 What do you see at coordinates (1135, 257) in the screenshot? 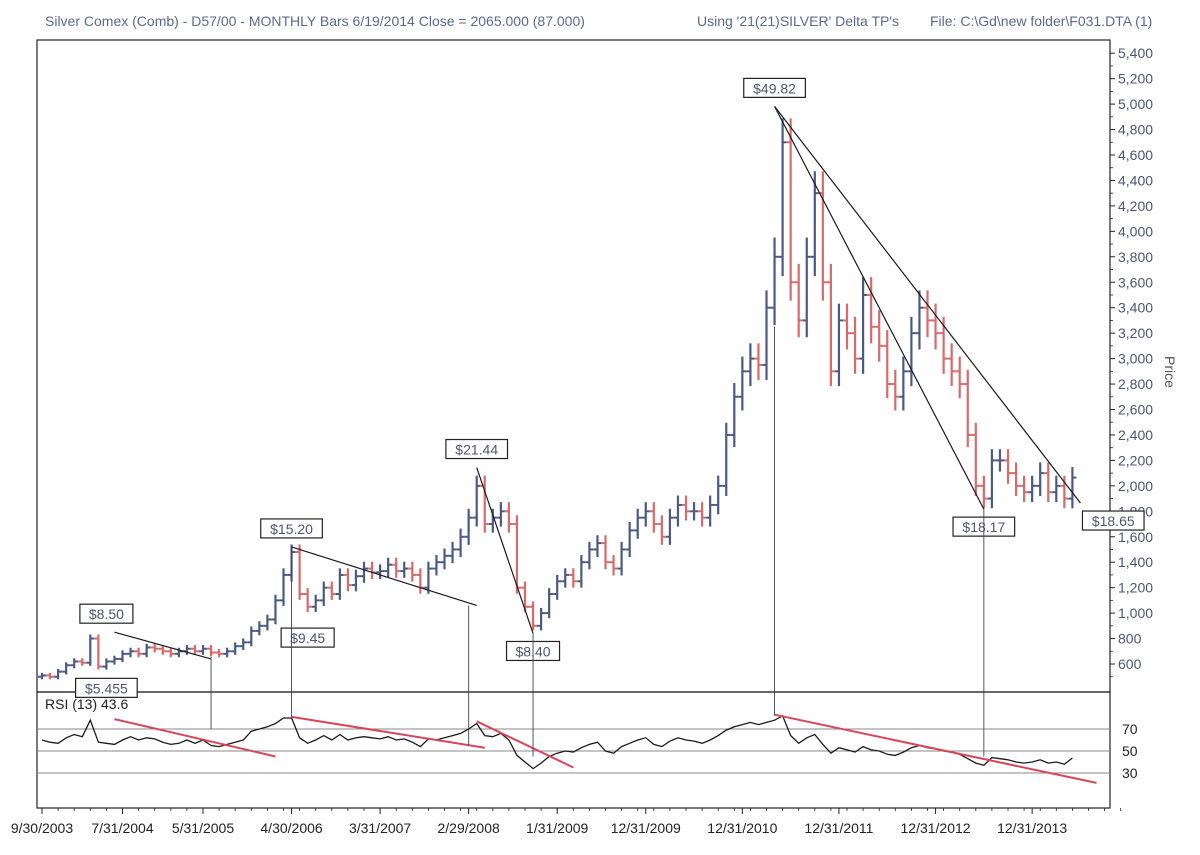
I see `price-tick-label: 3,800` at bounding box center [1135, 257].